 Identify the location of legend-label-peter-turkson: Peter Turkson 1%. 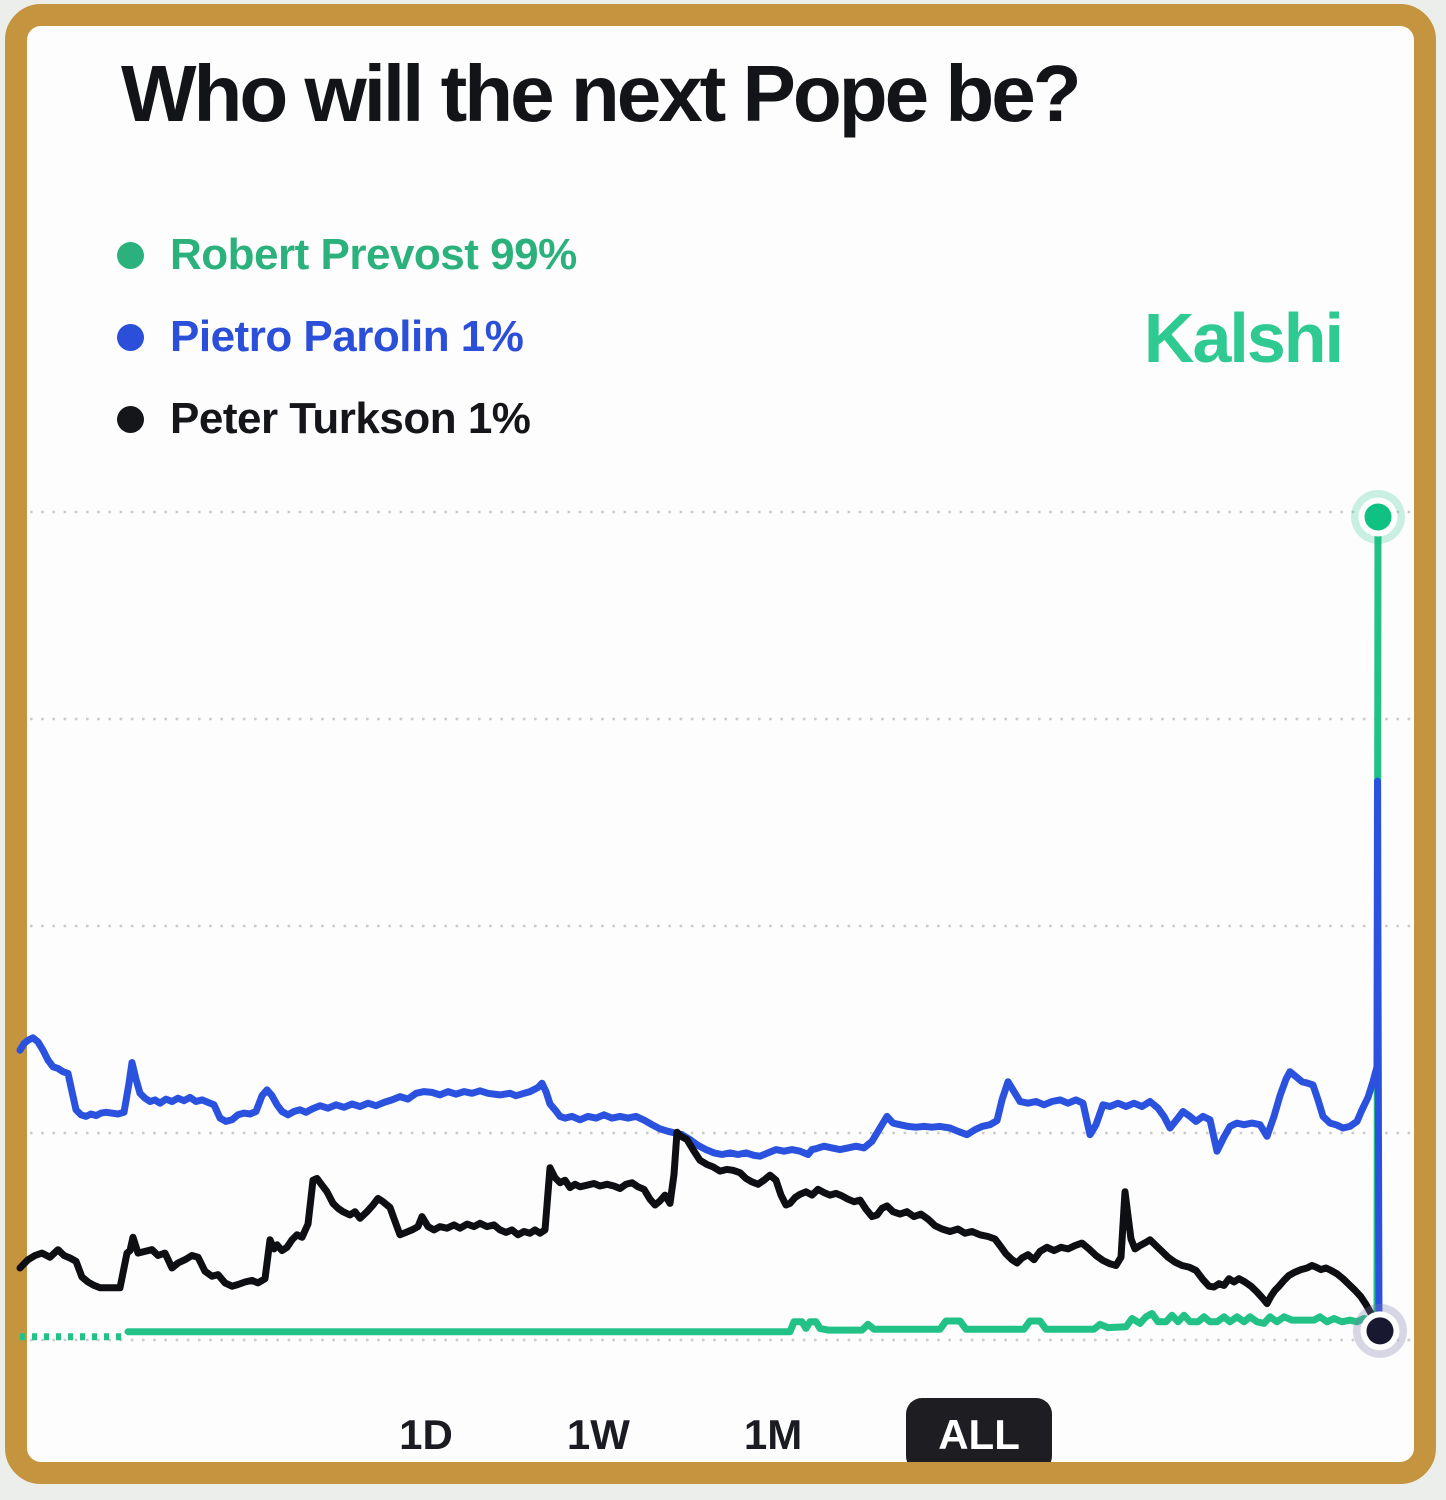
(350, 418).